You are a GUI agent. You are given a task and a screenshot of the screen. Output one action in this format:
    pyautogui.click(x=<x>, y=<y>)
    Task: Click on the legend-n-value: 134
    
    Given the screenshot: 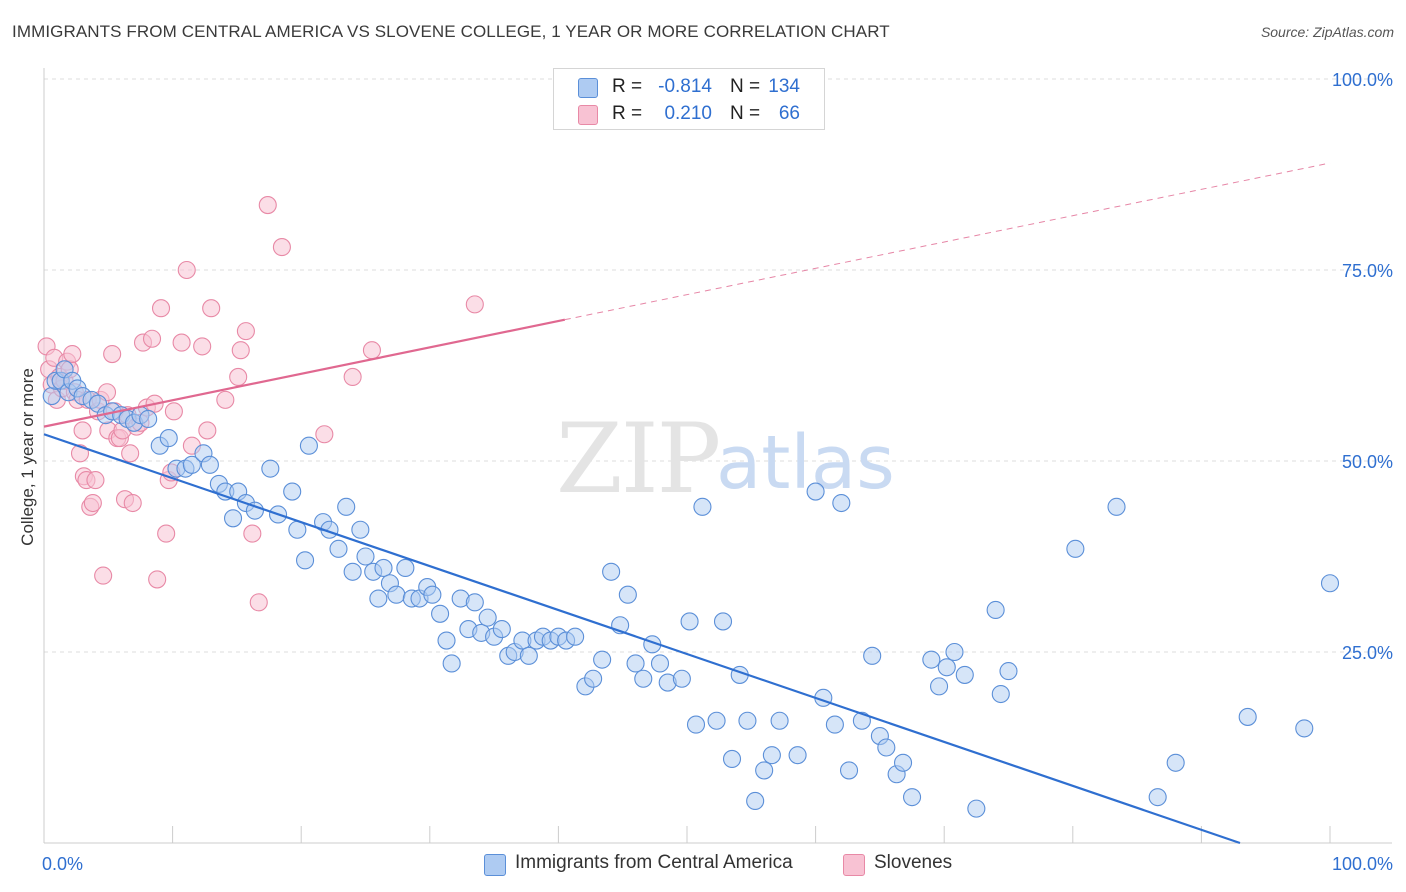 What is the action you would take?
    pyautogui.click(x=784, y=86)
    